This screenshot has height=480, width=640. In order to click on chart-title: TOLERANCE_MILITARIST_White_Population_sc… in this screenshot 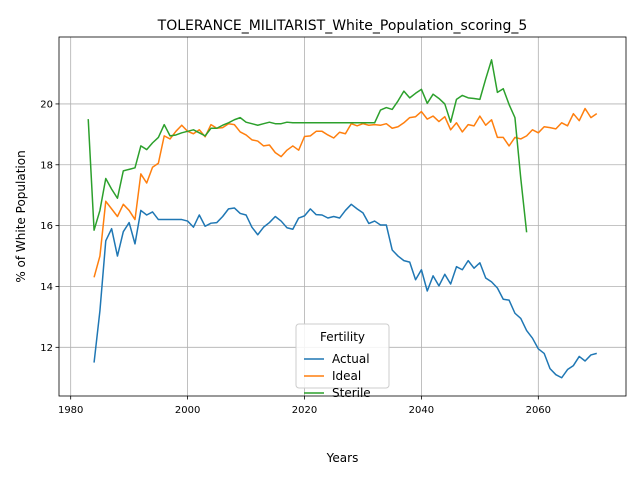, I will do `click(342, 26)`.